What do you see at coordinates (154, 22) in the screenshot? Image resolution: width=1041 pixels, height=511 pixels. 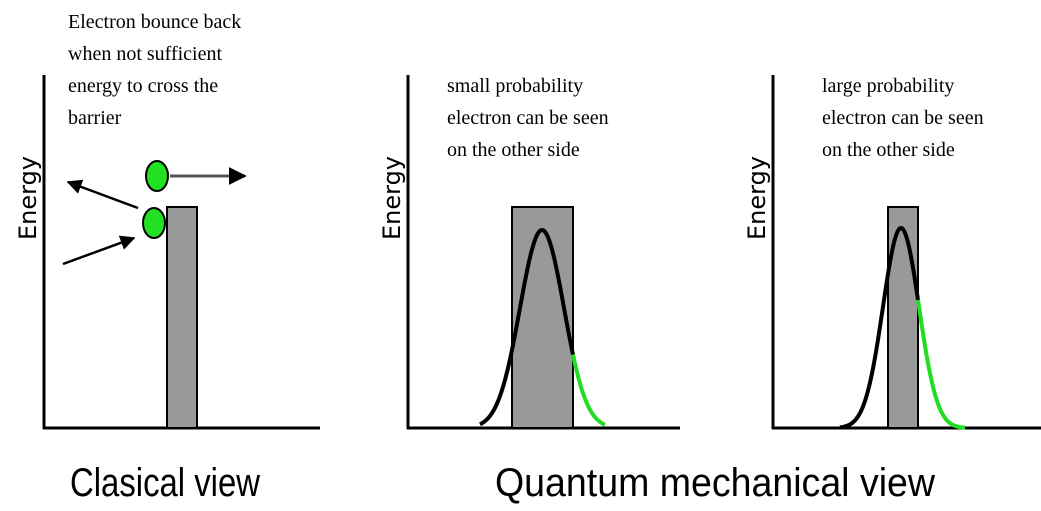 I see `annotation-line: Electron bounce back` at bounding box center [154, 22].